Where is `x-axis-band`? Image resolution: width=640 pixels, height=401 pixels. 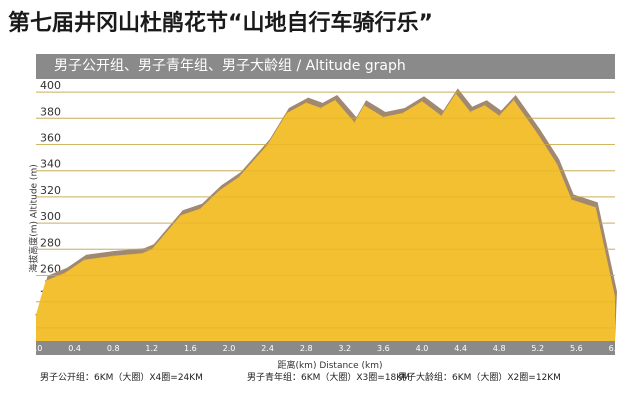 x-axis-band is located at coordinates (325, 348).